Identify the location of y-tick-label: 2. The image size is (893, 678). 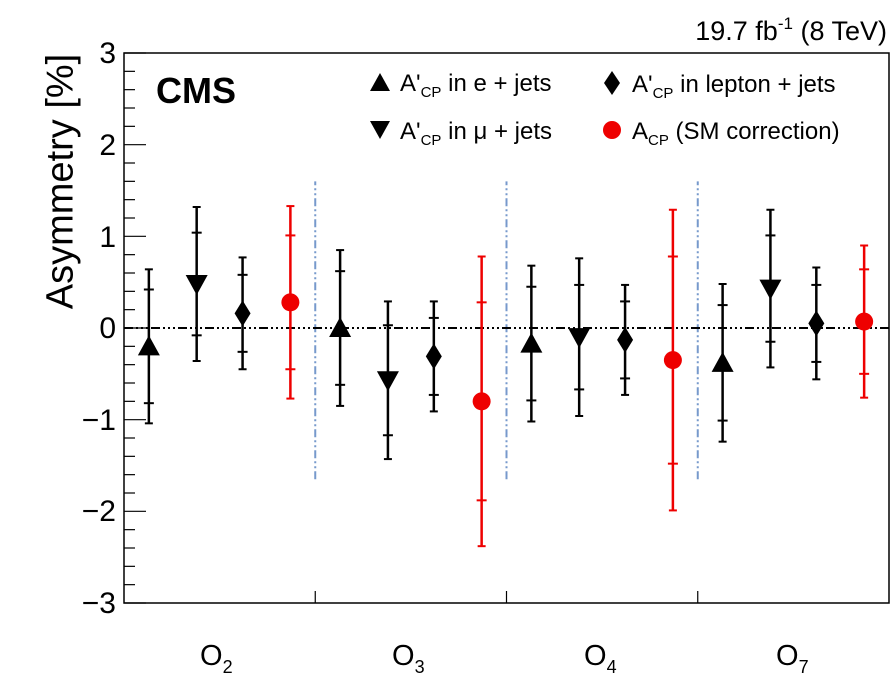
(107, 145).